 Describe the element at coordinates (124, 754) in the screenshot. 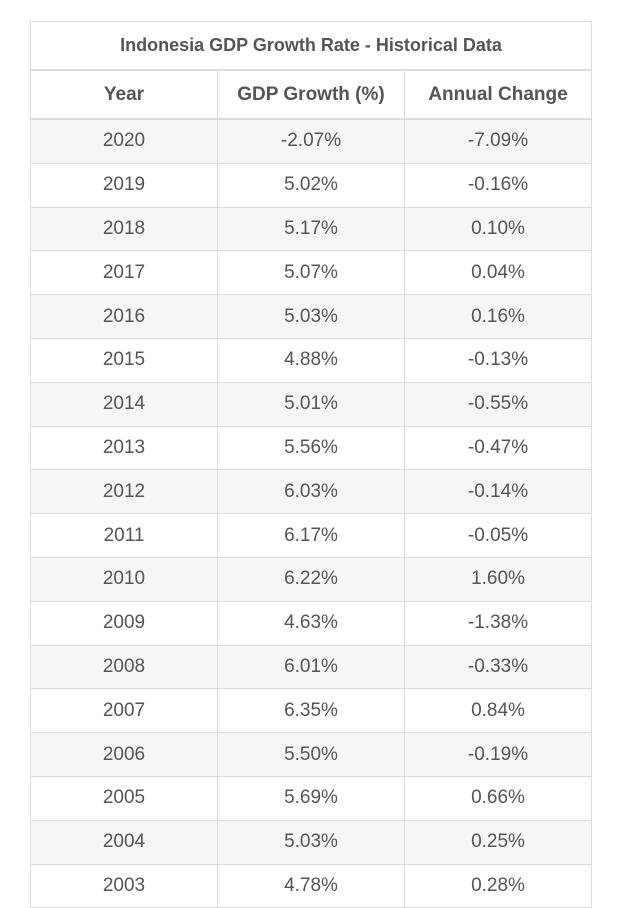

I see `cell-year: 2006` at that location.